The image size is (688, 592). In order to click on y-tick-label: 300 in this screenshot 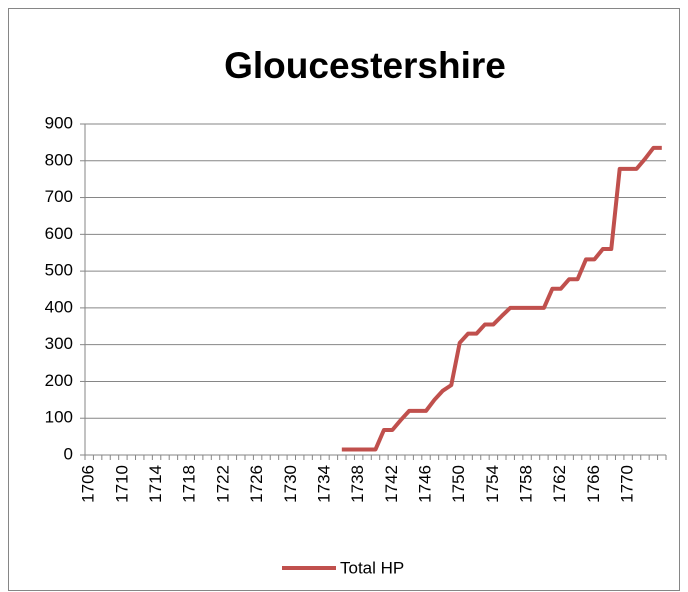, I will do `click(59, 343)`.